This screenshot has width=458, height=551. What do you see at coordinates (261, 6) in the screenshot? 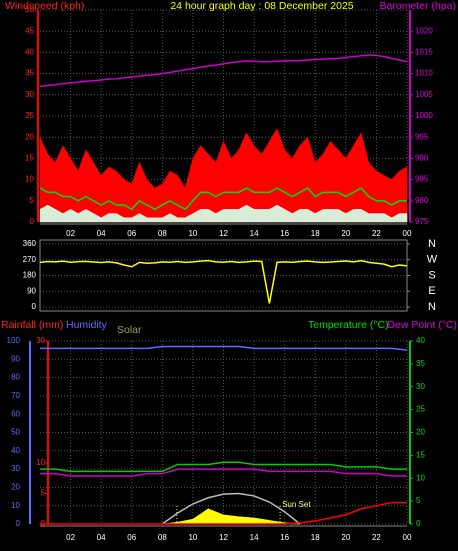
I see `chart-title: 24 hour graph day : 08 December 2025` at bounding box center [261, 6].